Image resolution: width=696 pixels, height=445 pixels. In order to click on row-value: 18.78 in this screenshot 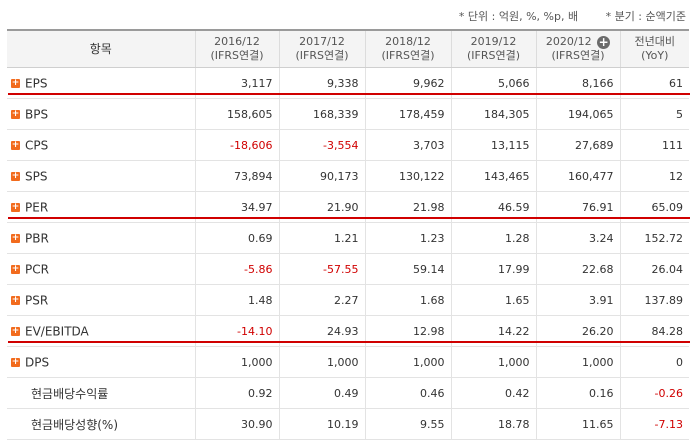, I will do `click(493, 424)`.